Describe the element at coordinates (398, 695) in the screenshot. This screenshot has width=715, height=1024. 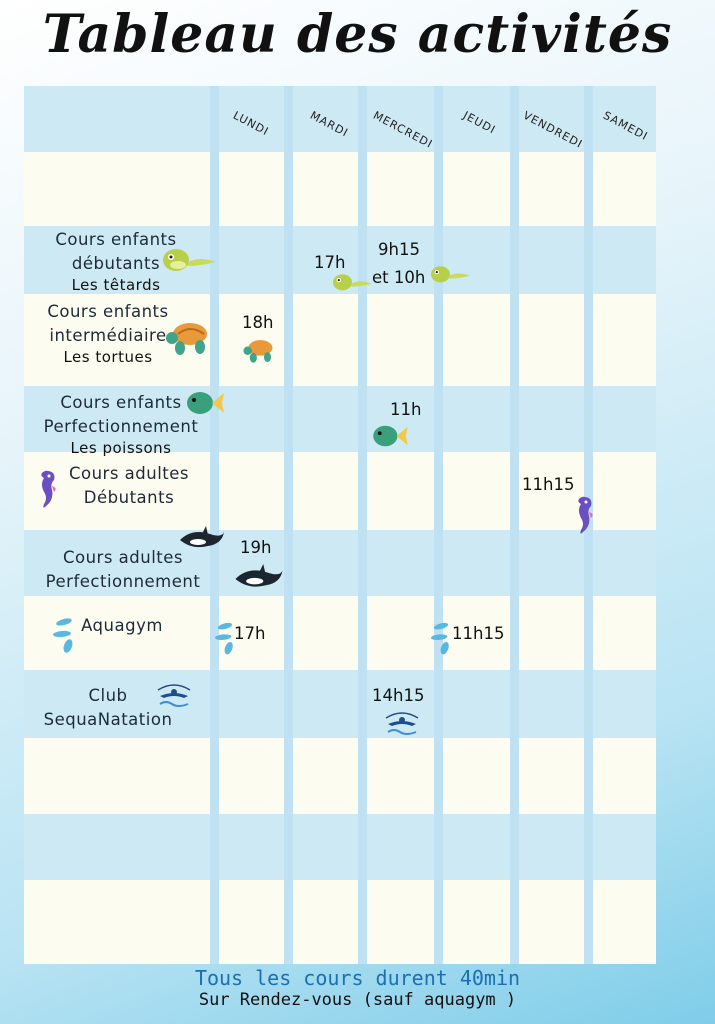
I see `schedule-time: 14h15` at that location.